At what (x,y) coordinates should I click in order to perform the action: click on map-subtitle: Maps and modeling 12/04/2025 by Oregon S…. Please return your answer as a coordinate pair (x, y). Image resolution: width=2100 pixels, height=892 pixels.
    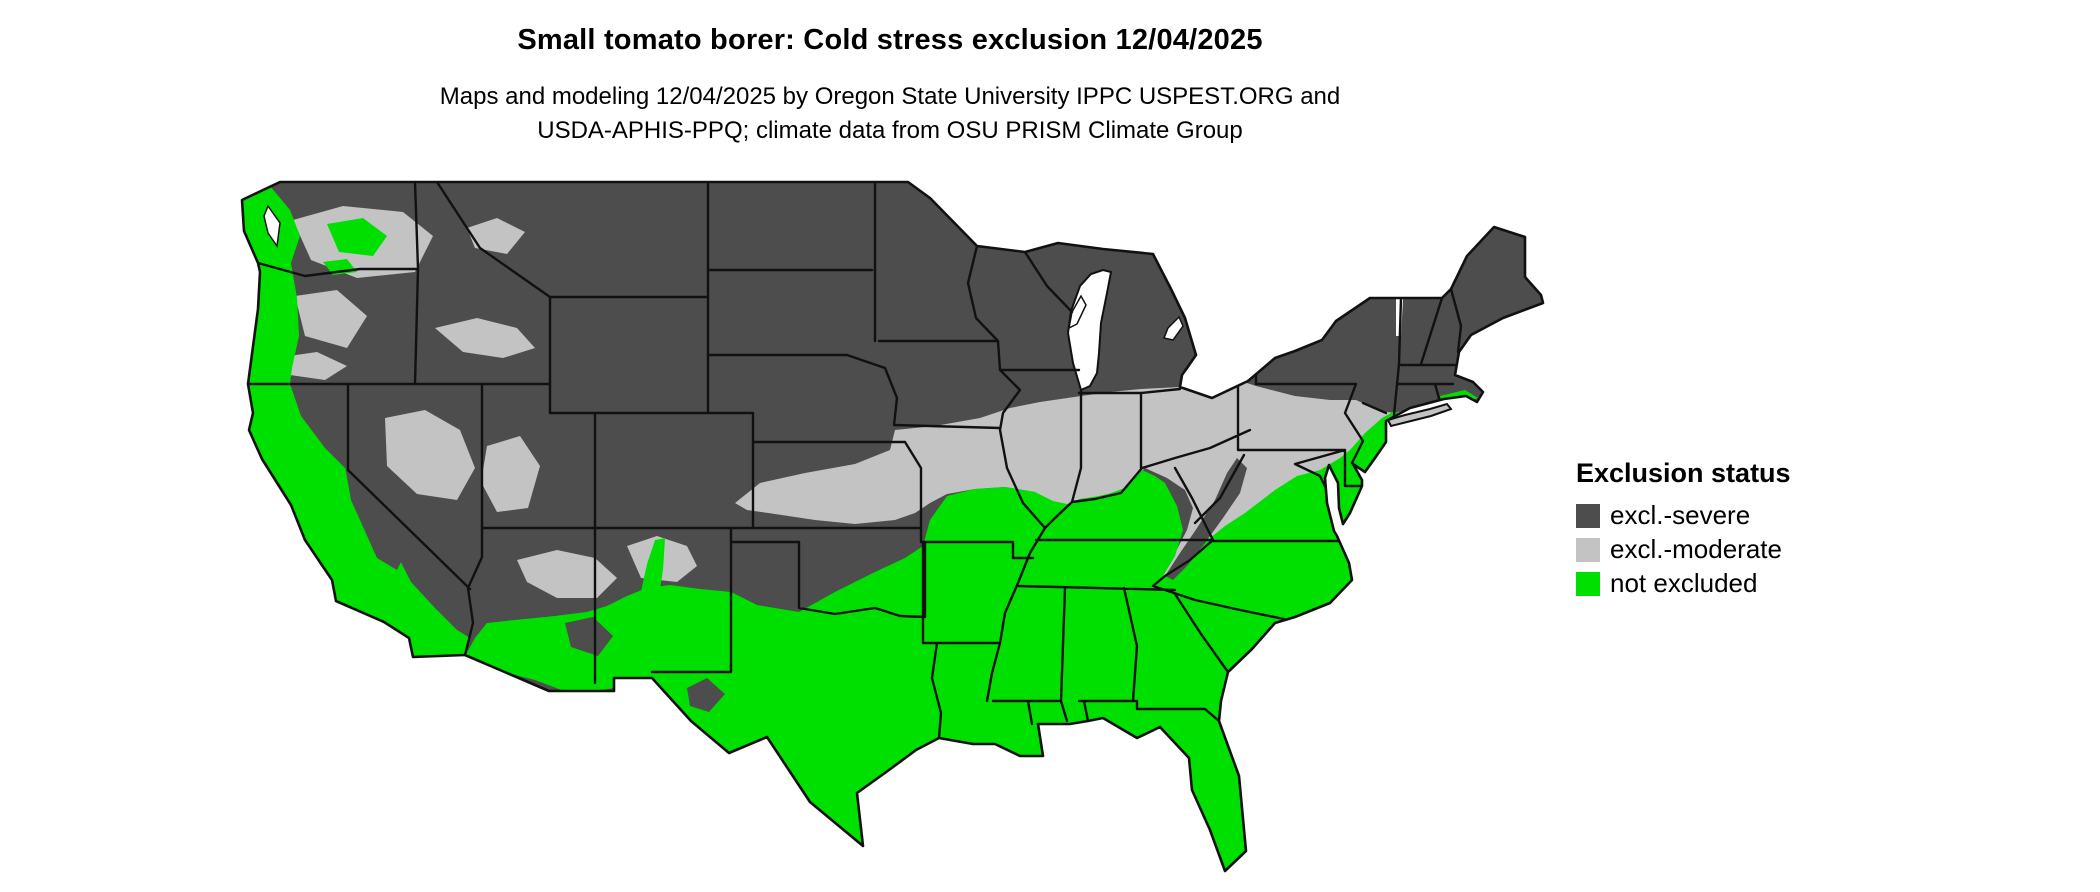
    Looking at the image, I should click on (890, 114).